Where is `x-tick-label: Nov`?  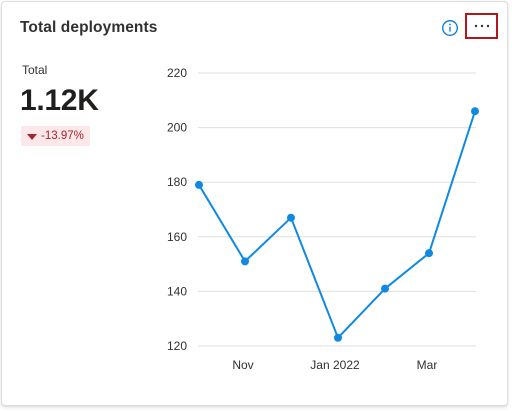
x-tick-label: Nov is located at coordinates (242, 365).